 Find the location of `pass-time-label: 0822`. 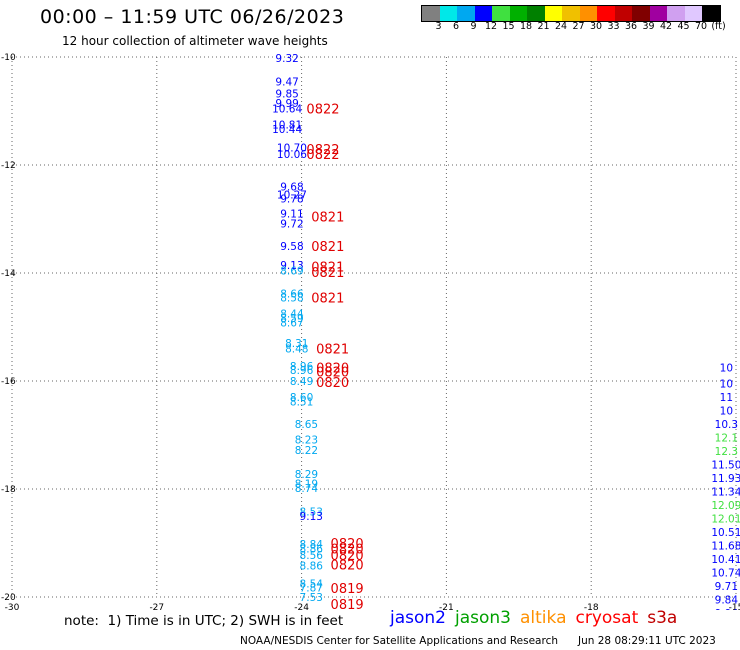

pass-time-label: 0822 is located at coordinates (322, 150).